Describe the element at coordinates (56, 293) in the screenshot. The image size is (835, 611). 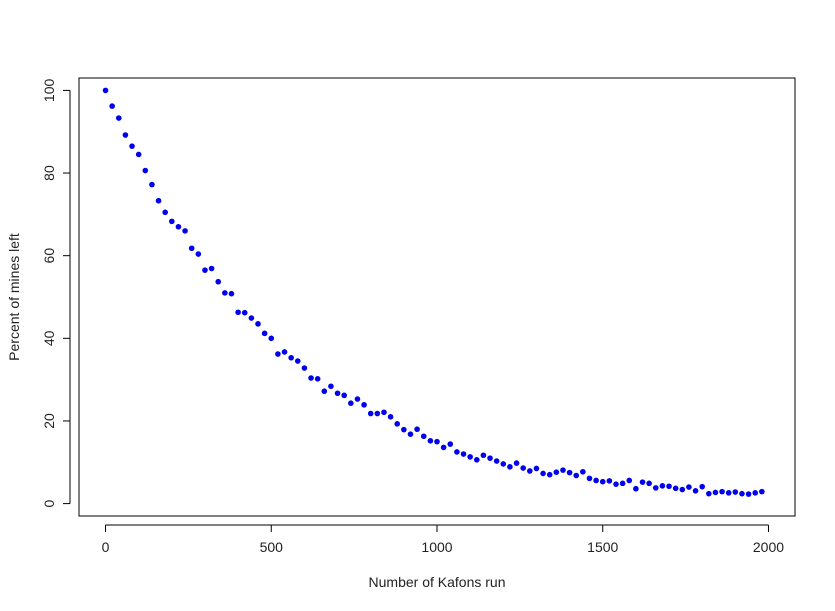
I see `y-axis: 0 20 40 60 80 100` at that location.